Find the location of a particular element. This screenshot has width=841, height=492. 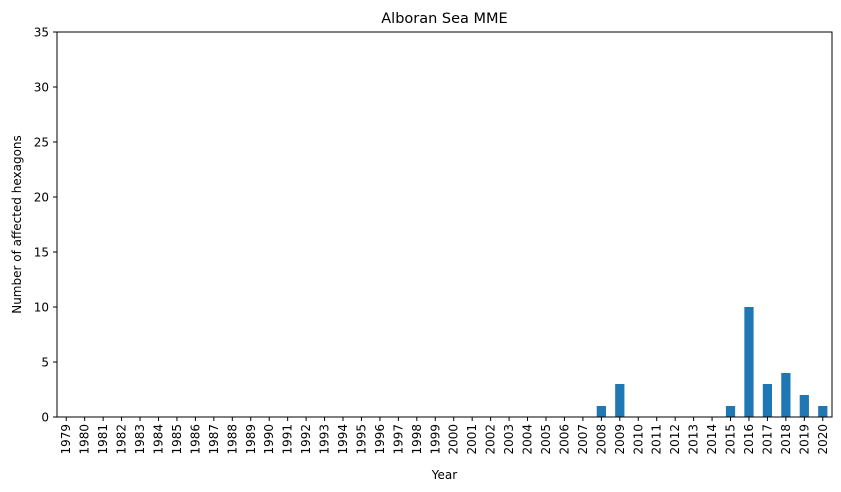

x-tick-label: 2020 is located at coordinates (823, 439).